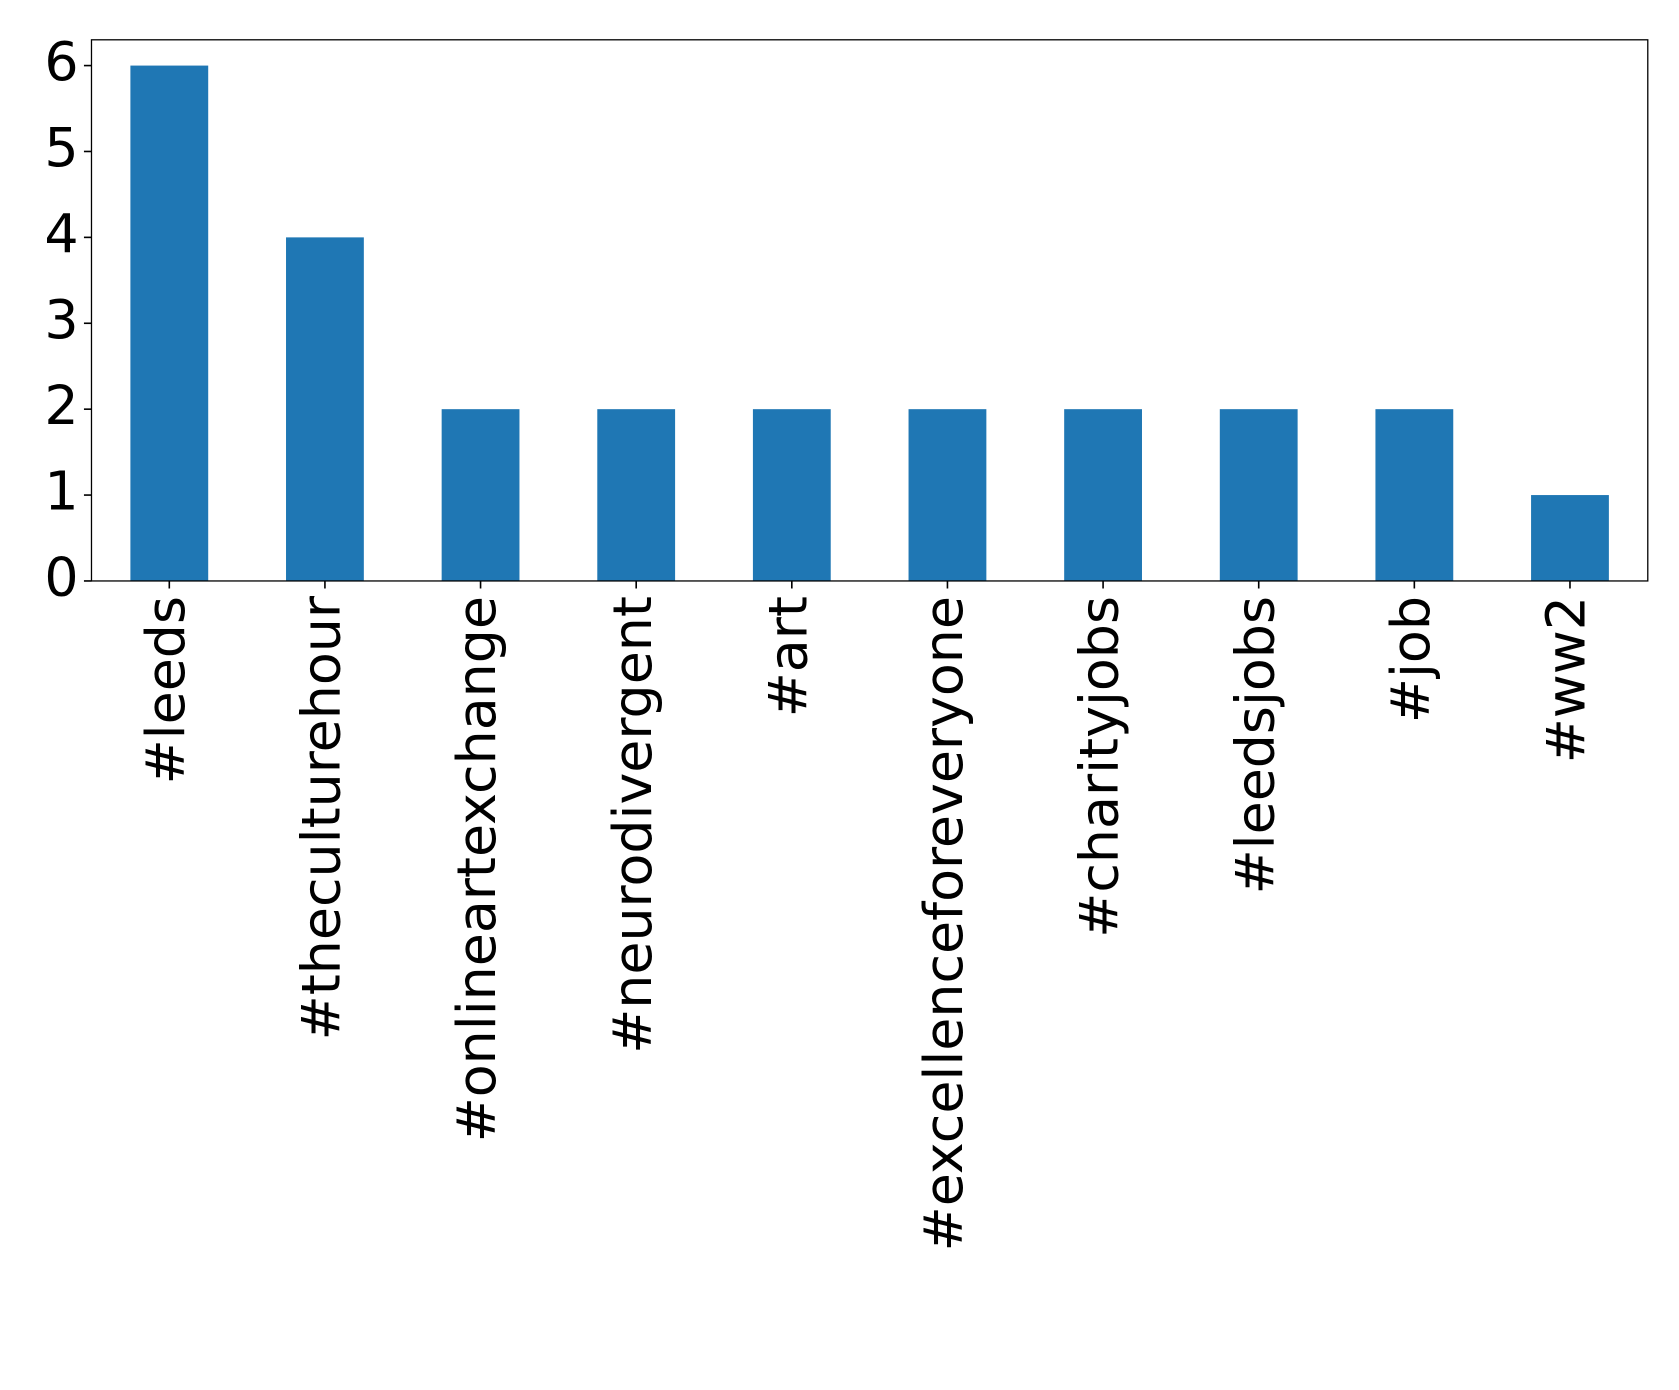 The height and width of the screenshot is (1390, 1679). I want to click on y-tick-label: 2, so click(61, 405).